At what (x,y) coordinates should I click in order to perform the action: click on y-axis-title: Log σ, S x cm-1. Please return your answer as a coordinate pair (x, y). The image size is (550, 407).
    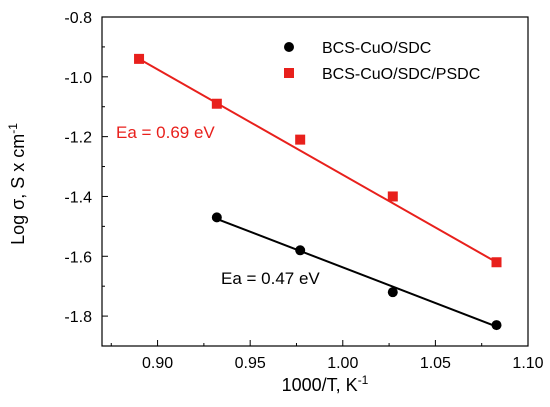
    Looking at the image, I should click on (17, 184).